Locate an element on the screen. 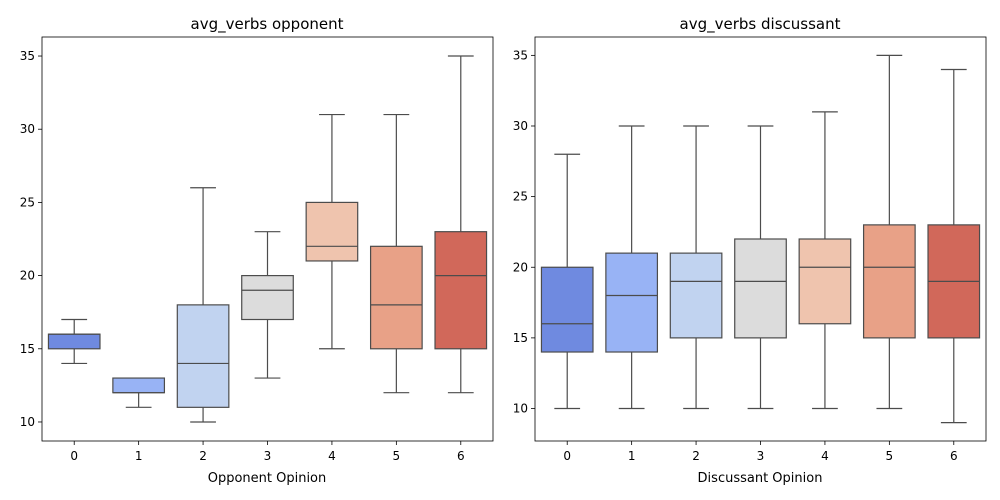  x-axis-label: Opponent Opinion is located at coordinates (267, 478).